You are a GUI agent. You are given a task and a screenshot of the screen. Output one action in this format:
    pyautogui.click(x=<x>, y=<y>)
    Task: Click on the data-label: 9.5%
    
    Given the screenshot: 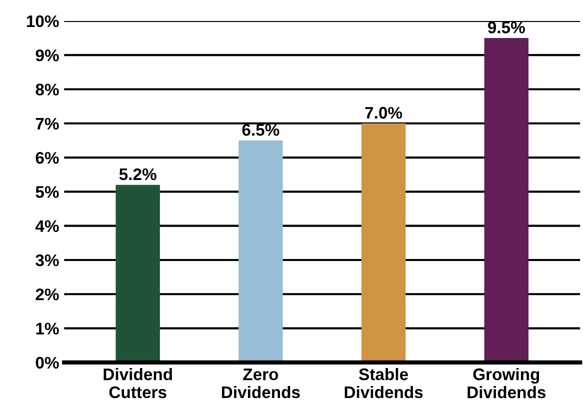 What is the action you would take?
    pyautogui.click(x=506, y=28)
    